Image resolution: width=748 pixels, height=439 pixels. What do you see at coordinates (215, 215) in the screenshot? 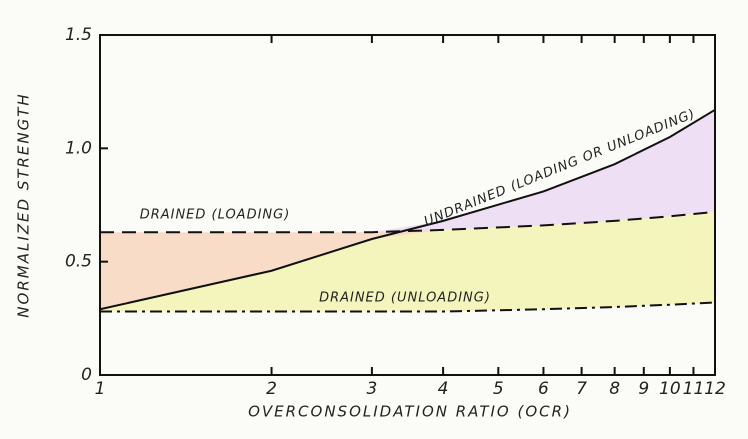
I see `series-label: DRAINED (LOADING)` at bounding box center [215, 215].